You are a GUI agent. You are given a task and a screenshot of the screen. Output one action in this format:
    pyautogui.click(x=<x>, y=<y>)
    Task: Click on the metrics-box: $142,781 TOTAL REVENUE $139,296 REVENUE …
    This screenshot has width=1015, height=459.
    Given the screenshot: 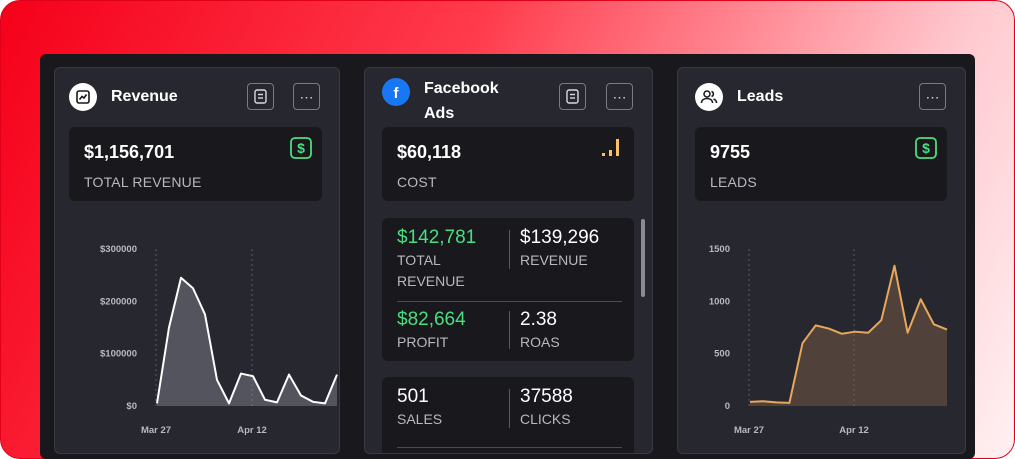 What is the action you would take?
    pyautogui.click(x=508, y=289)
    